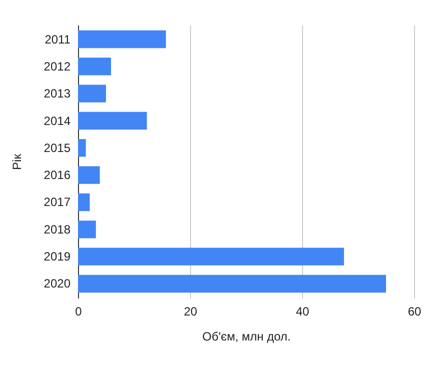  What do you see at coordinates (303, 311) in the screenshot?
I see `x-tick-label: 40` at bounding box center [303, 311].